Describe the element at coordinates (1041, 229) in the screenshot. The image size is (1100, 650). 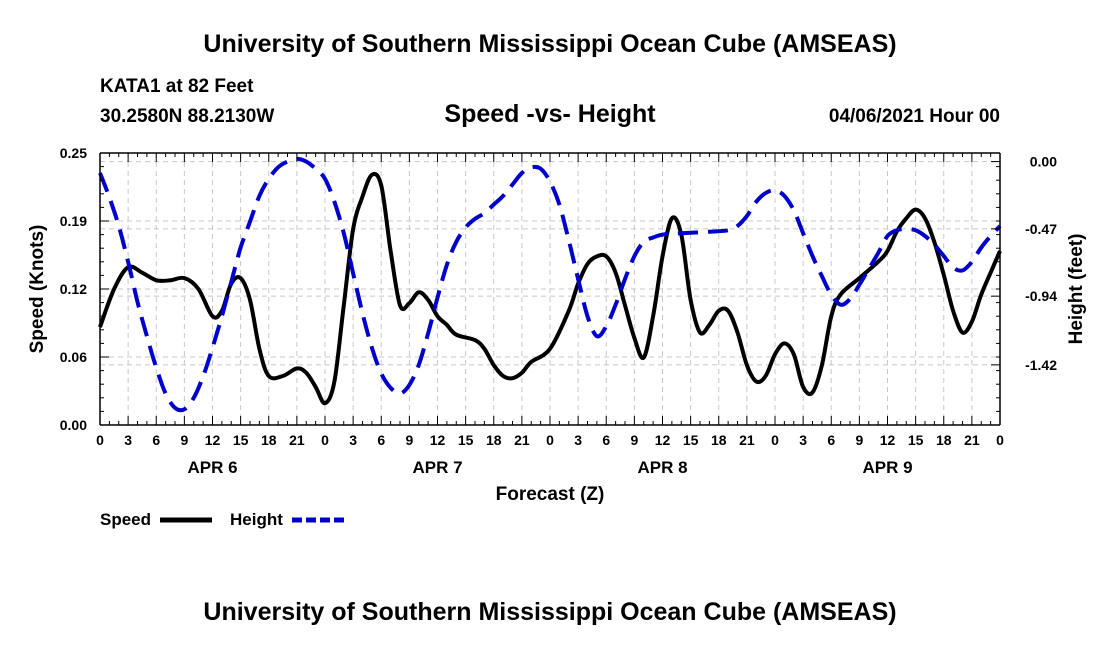
I see `y-tick-label-right: -0.47` at that location.